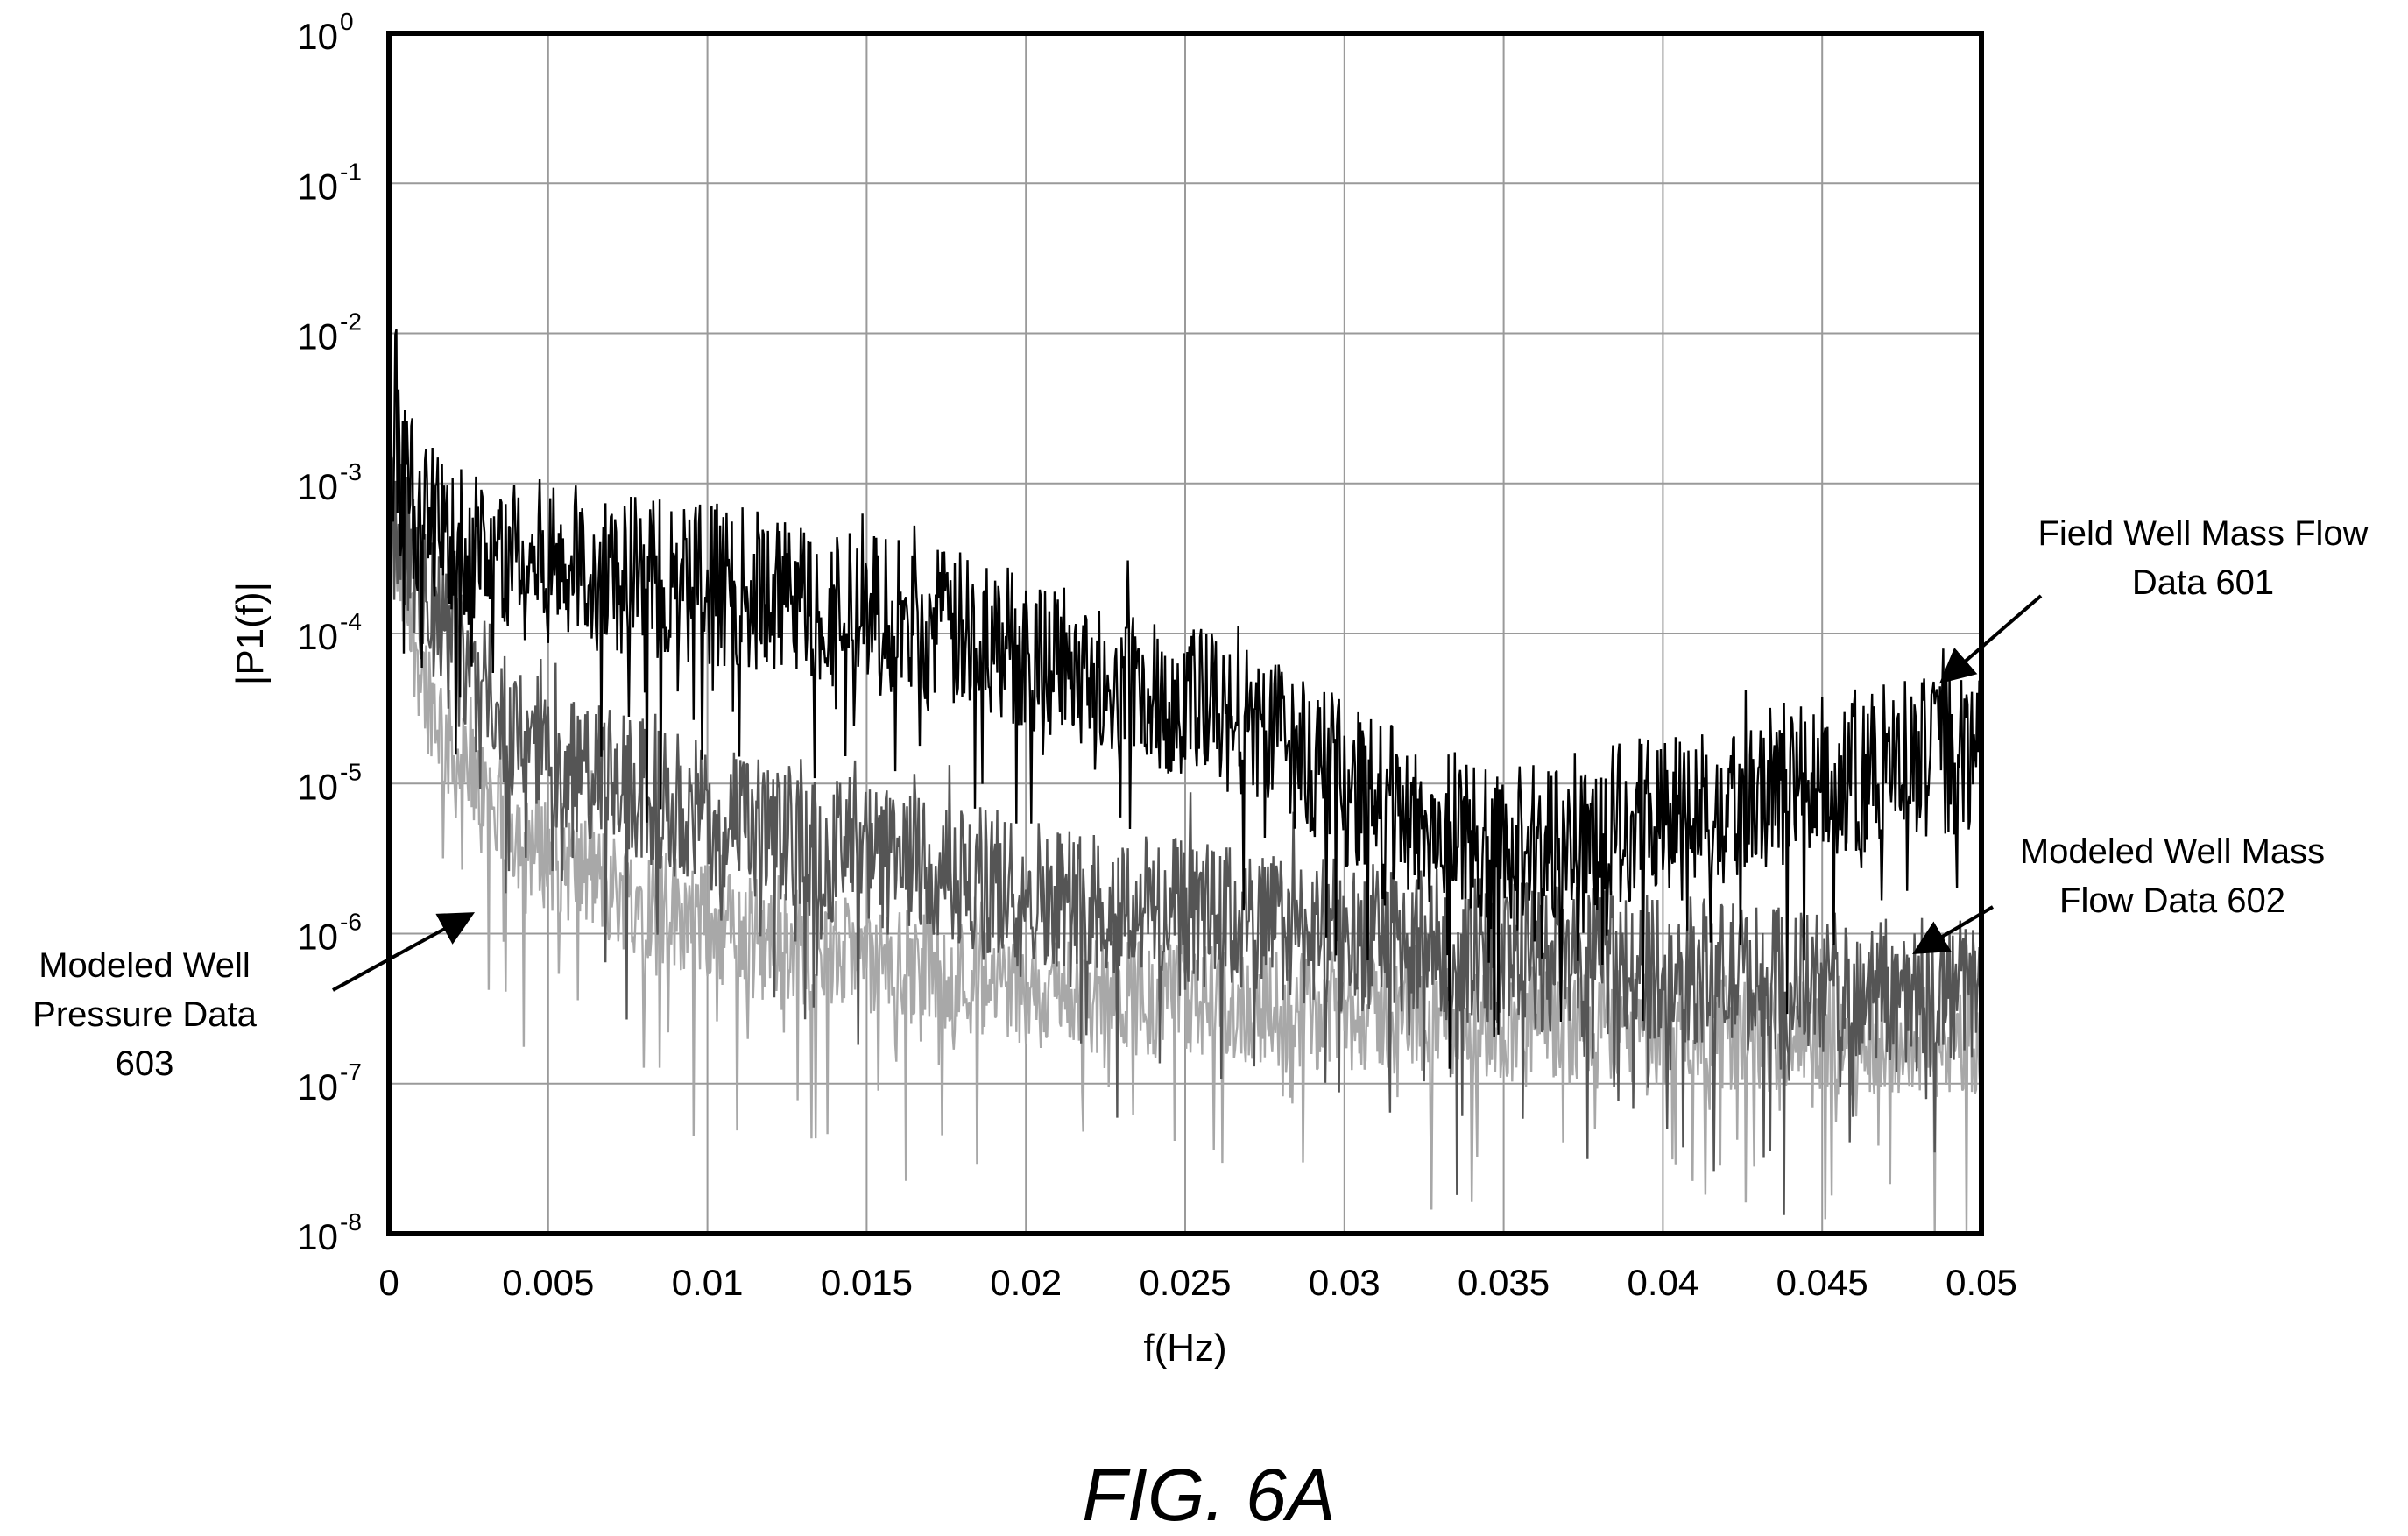  What do you see at coordinates (1504, 1282) in the screenshot?
I see `x-tick-label: 0.035` at bounding box center [1504, 1282].